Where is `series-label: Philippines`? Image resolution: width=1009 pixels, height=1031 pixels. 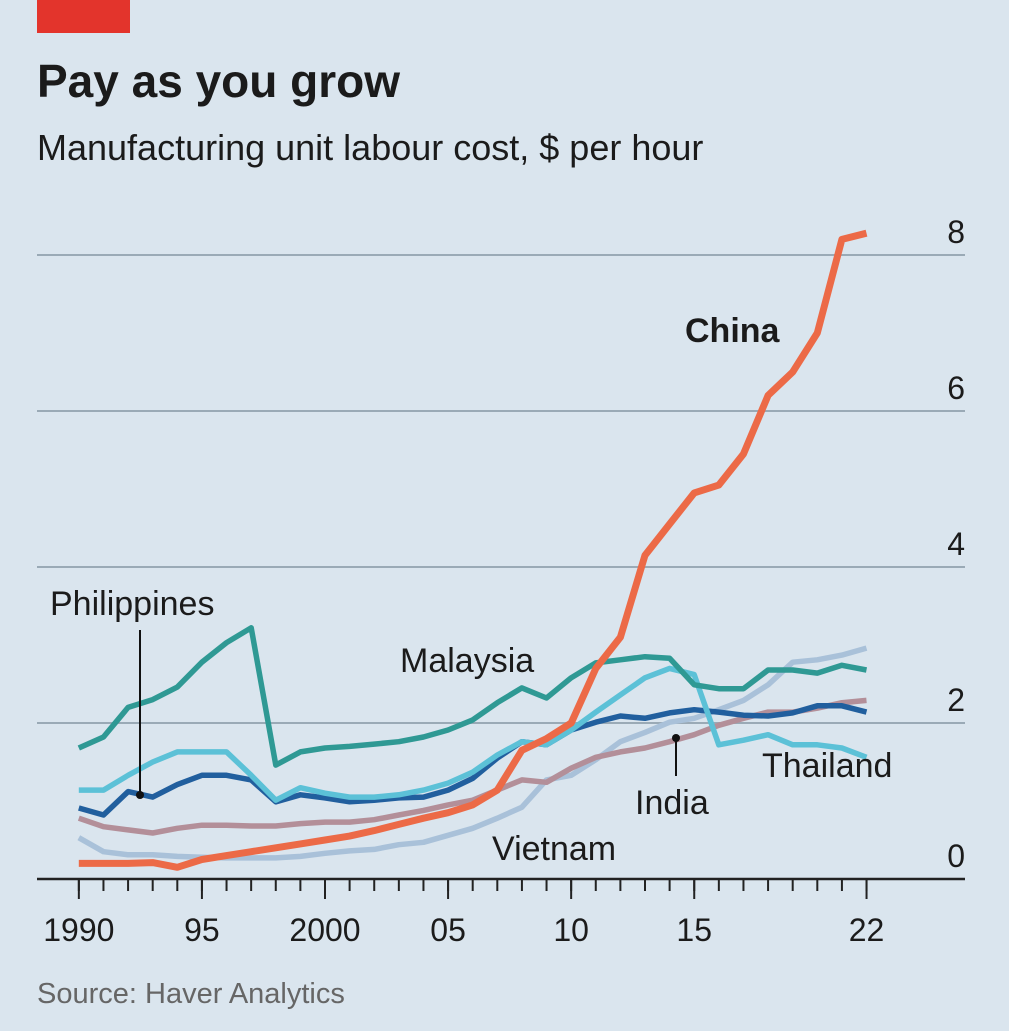 series-label: Philippines is located at coordinates (132, 604).